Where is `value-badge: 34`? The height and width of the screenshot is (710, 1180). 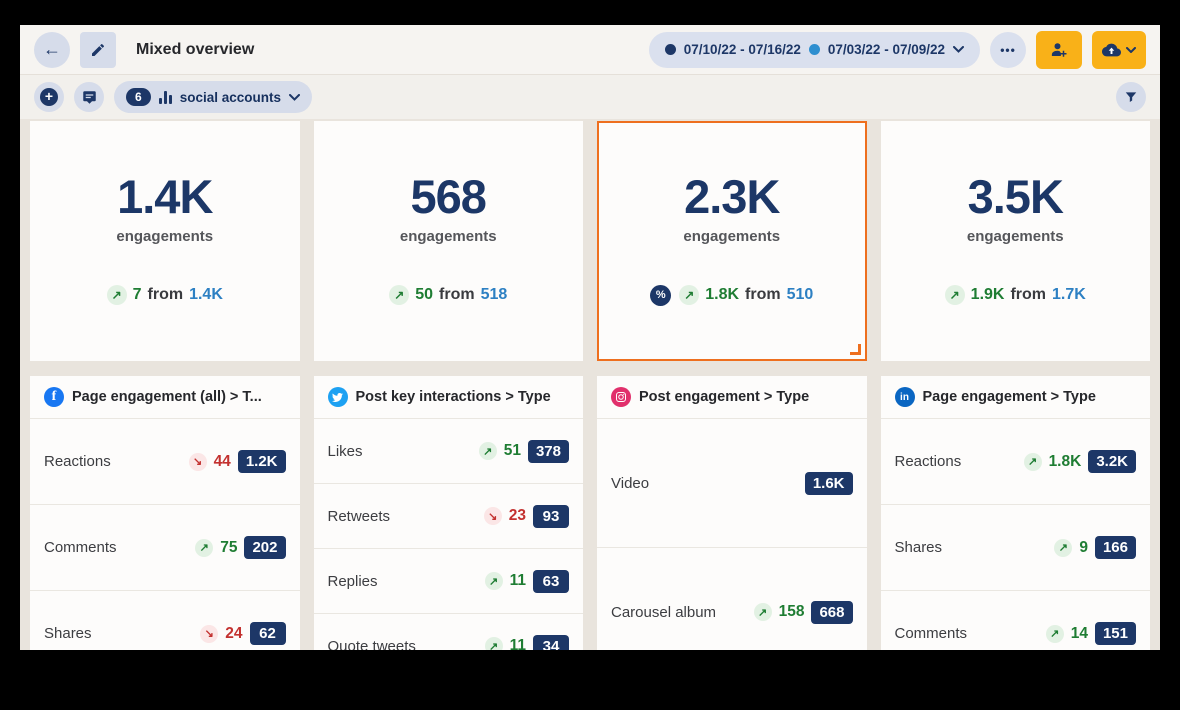 value-badge: 34 is located at coordinates (551, 642).